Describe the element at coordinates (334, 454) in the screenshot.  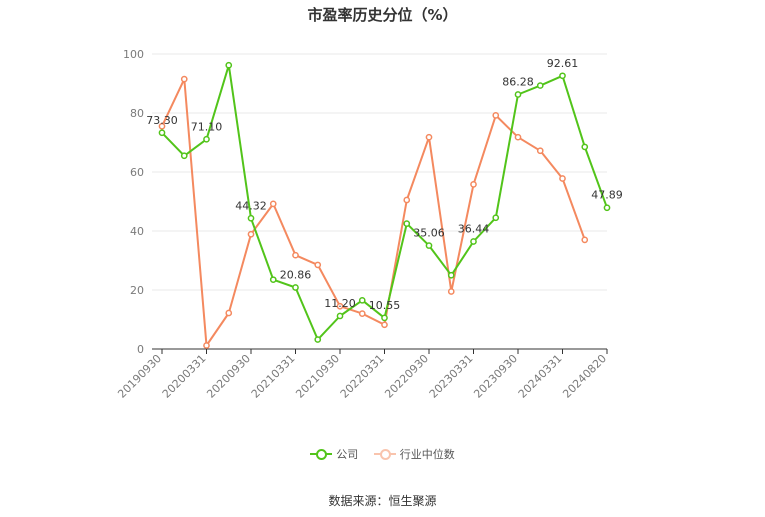
I see `legend-item-company: 公司` at that location.